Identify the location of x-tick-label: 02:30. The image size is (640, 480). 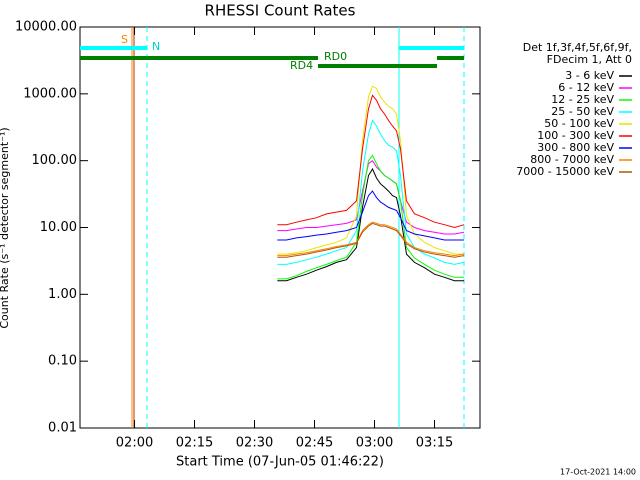
(254, 443).